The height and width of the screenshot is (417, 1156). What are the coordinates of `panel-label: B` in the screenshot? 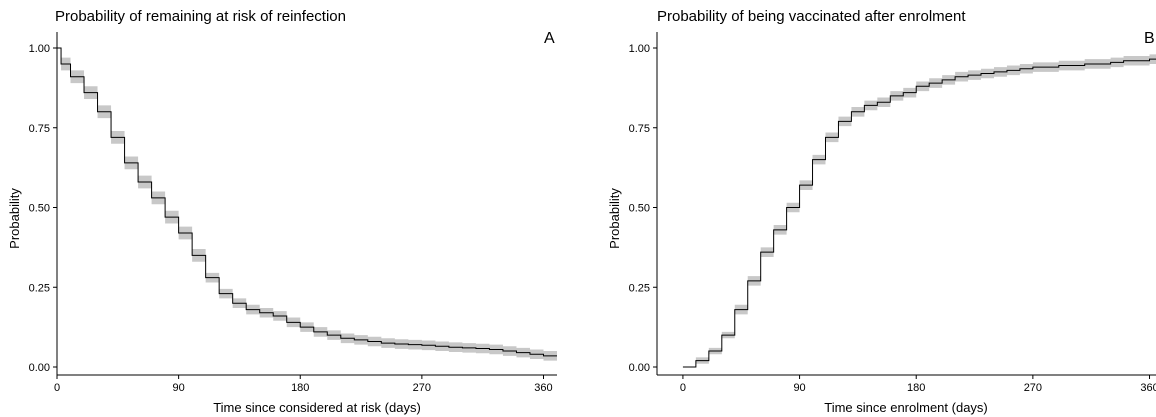 It's located at (1149, 38).